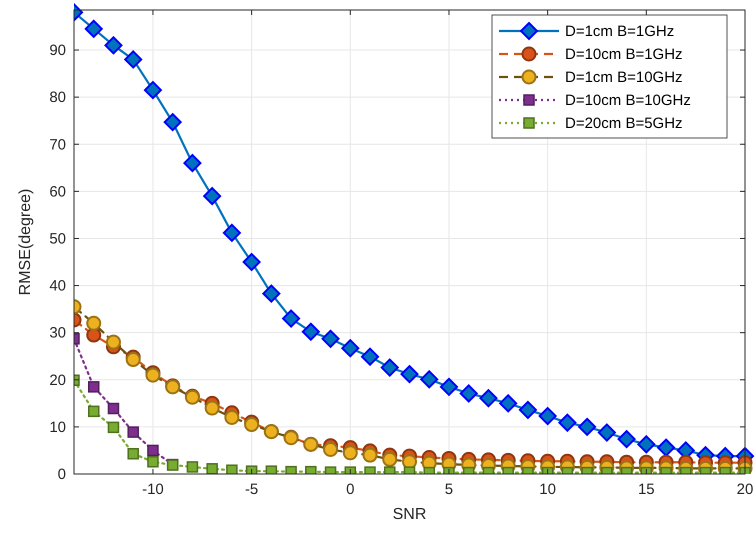 The height and width of the screenshot is (537, 756). Describe the element at coordinates (57, 286) in the screenshot. I see `y-tick-label: 40` at that location.